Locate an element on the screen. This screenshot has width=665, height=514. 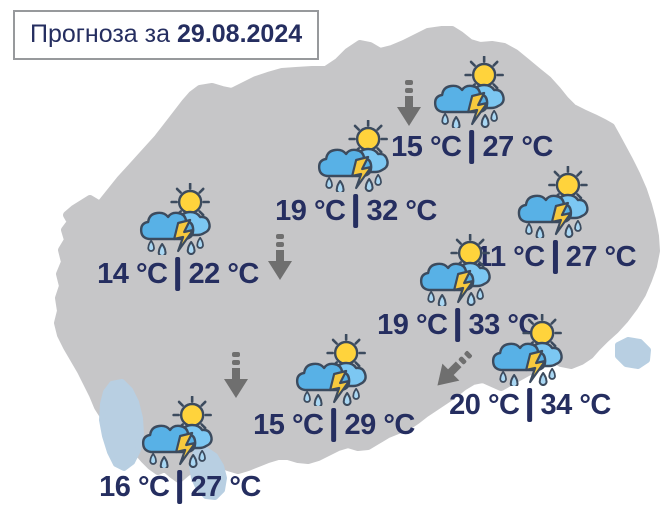
temp-min: 11 °C is located at coordinates (510, 256).